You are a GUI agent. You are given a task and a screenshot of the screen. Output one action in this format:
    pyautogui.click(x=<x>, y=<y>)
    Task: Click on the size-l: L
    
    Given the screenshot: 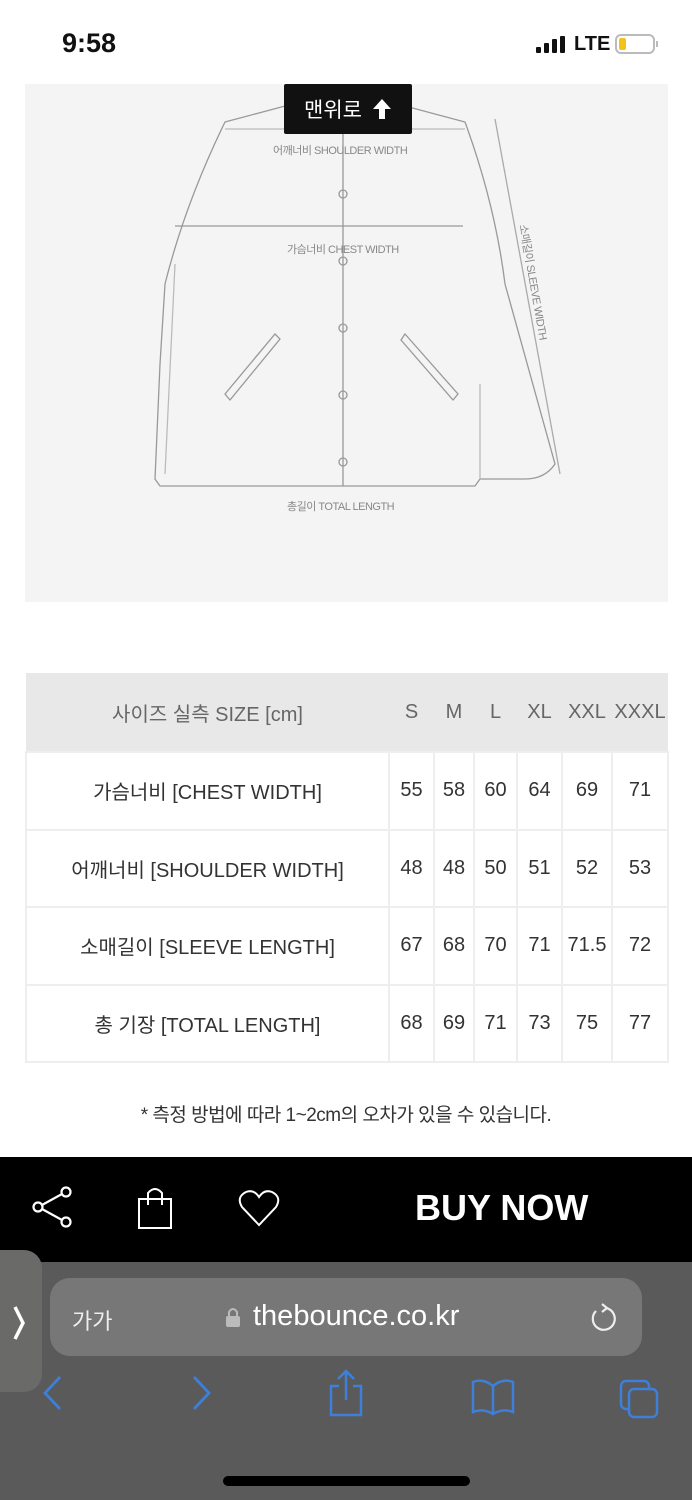 What is the action you would take?
    pyautogui.click(x=495, y=712)
    